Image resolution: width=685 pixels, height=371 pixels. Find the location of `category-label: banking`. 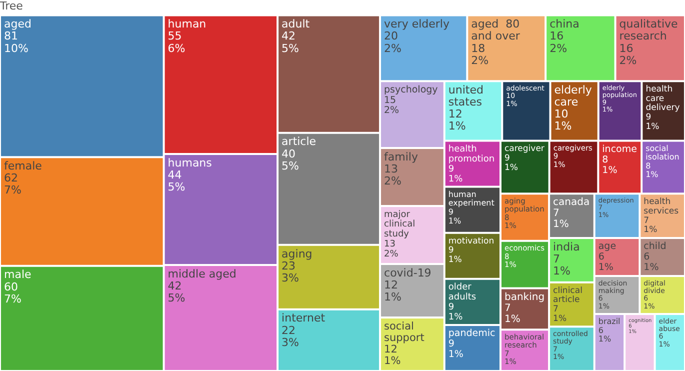

category-label: banking is located at coordinates (524, 297).